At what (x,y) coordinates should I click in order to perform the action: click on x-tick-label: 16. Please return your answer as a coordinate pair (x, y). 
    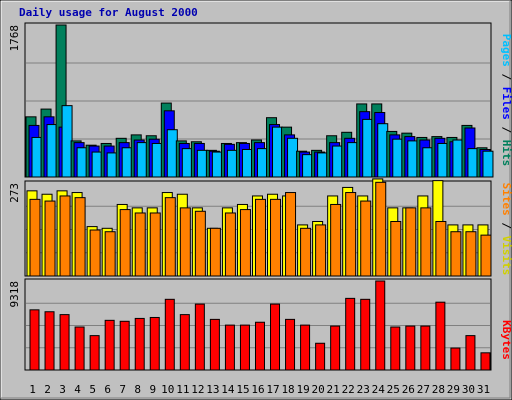
    Looking at the image, I should click on (257, 389).